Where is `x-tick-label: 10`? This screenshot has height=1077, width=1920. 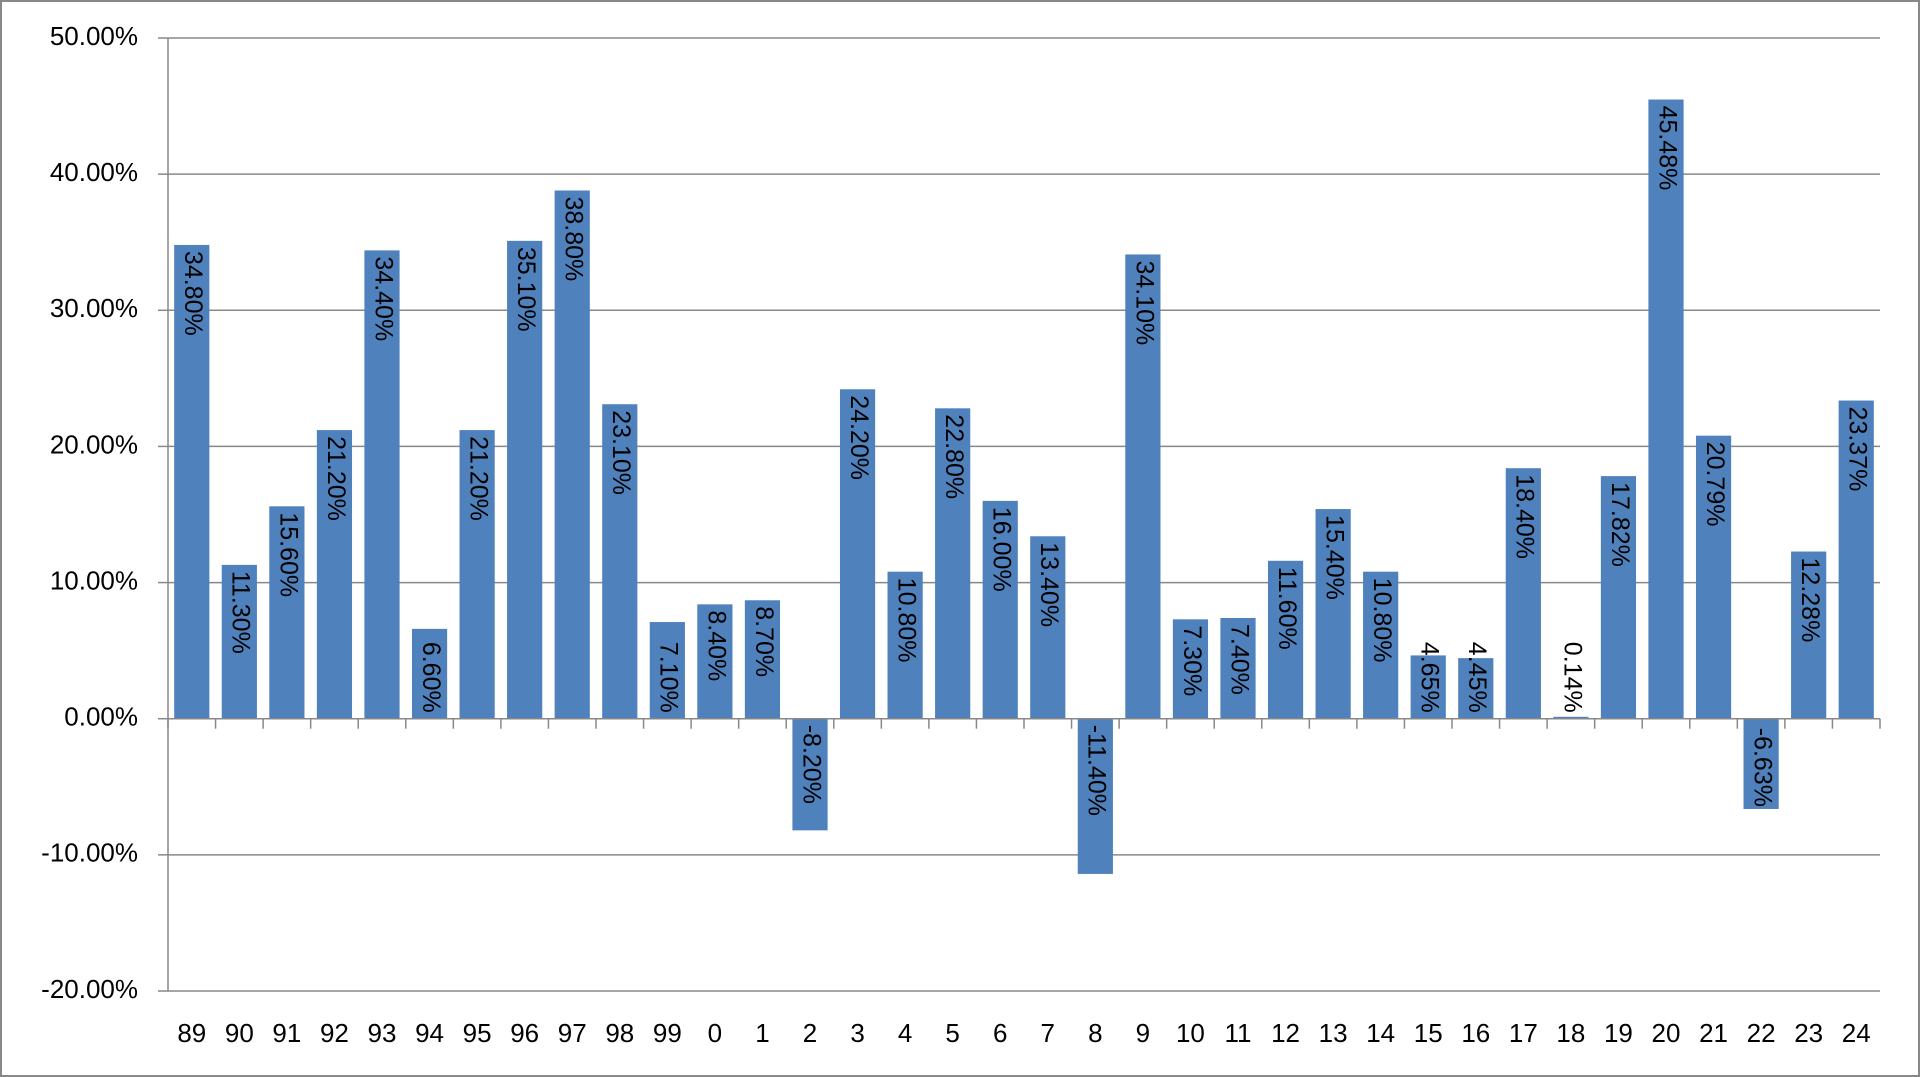 x-tick-label: 10 is located at coordinates (1190, 1033).